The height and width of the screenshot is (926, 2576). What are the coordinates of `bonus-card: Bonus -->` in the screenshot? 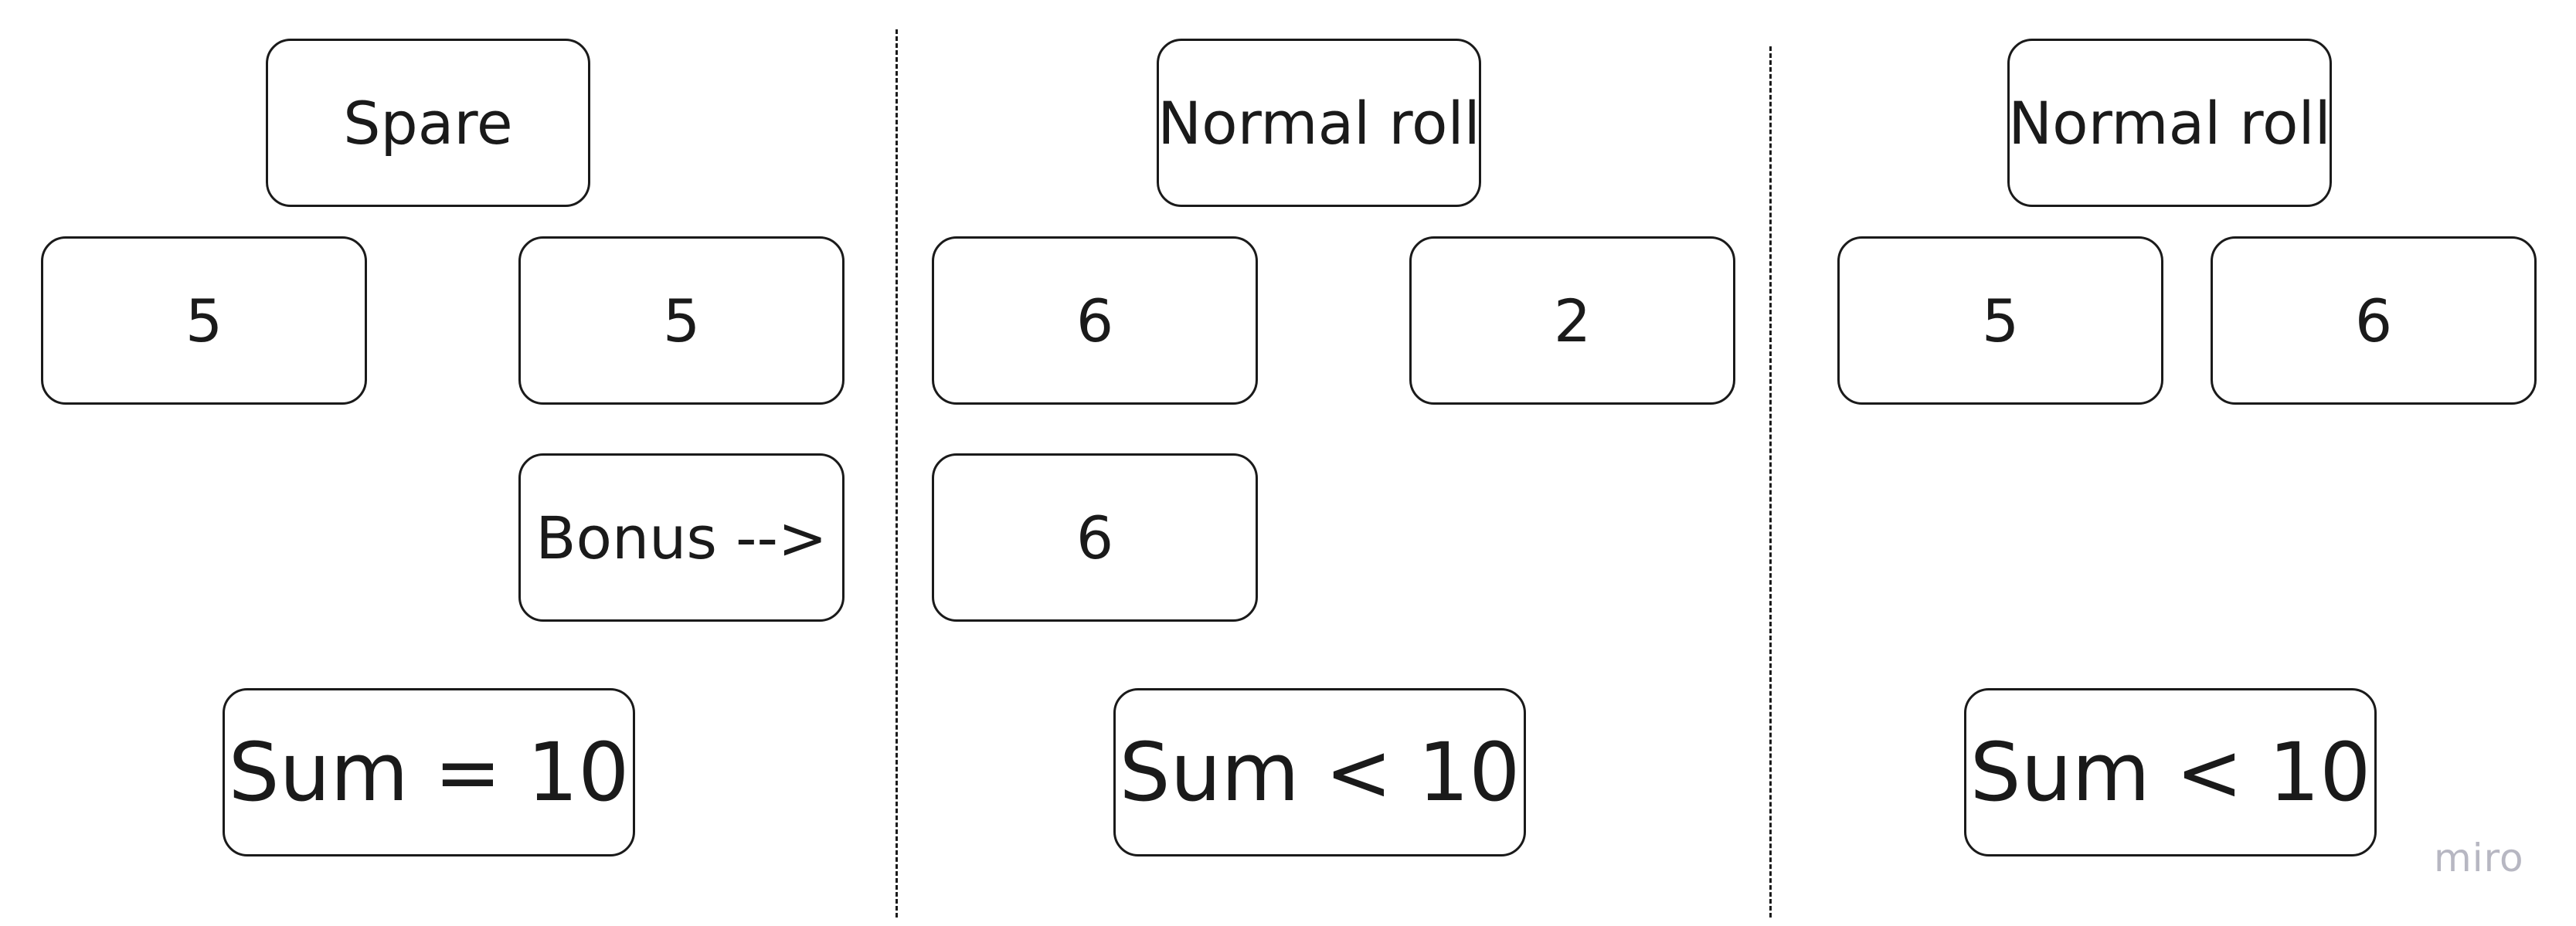 It's located at (681, 537).